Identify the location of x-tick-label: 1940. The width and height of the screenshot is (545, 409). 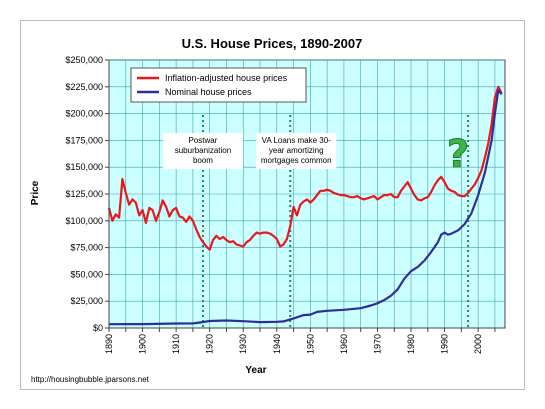
(277, 344).